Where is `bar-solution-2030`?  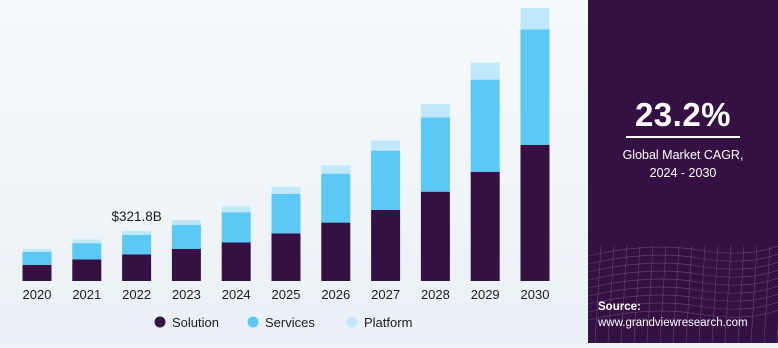 bar-solution-2030 is located at coordinates (535, 212).